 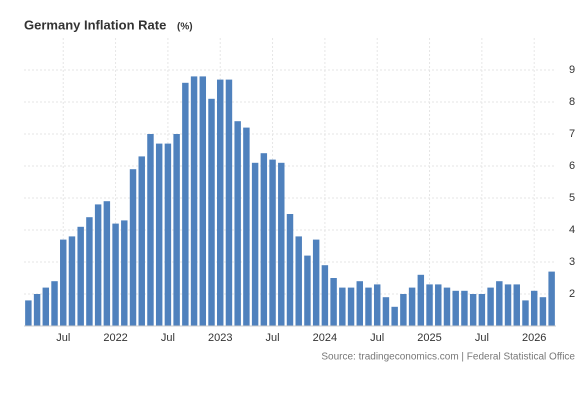 I want to click on y-tick-label: 9, so click(x=572, y=70).